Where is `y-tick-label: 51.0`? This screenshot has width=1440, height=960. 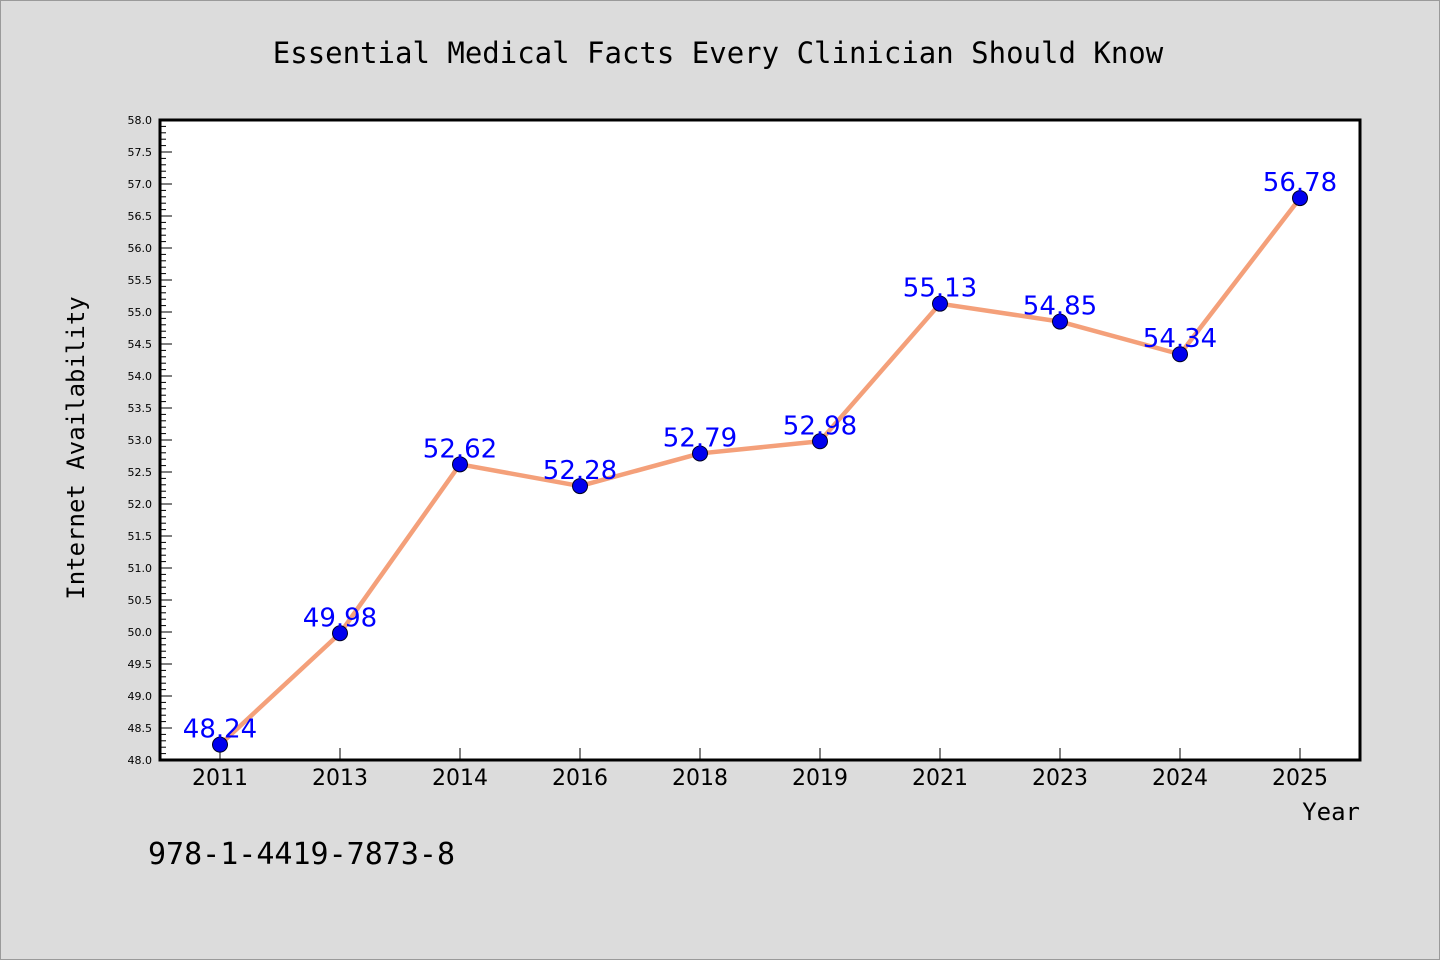 y-tick-label: 51.0 is located at coordinates (140, 568).